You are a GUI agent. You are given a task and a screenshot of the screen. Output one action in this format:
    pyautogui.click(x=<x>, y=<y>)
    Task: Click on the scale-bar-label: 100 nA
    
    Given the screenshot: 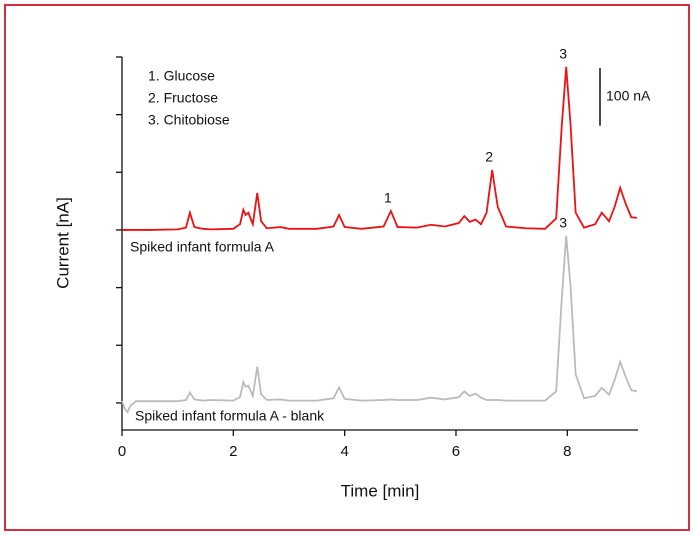 What is the action you would take?
    pyautogui.click(x=628, y=96)
    